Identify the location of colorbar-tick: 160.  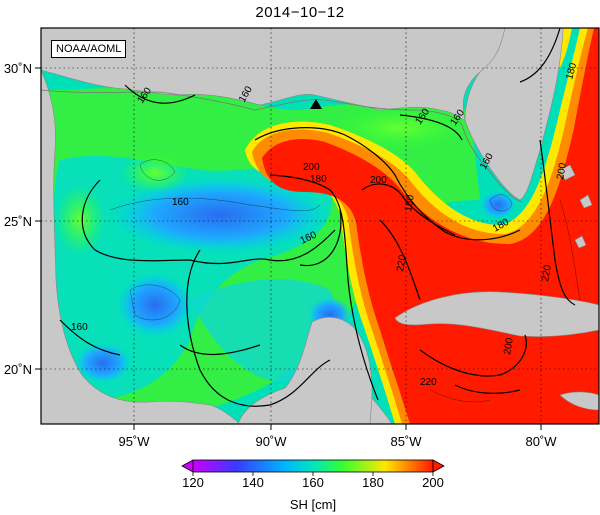
(313, 482).